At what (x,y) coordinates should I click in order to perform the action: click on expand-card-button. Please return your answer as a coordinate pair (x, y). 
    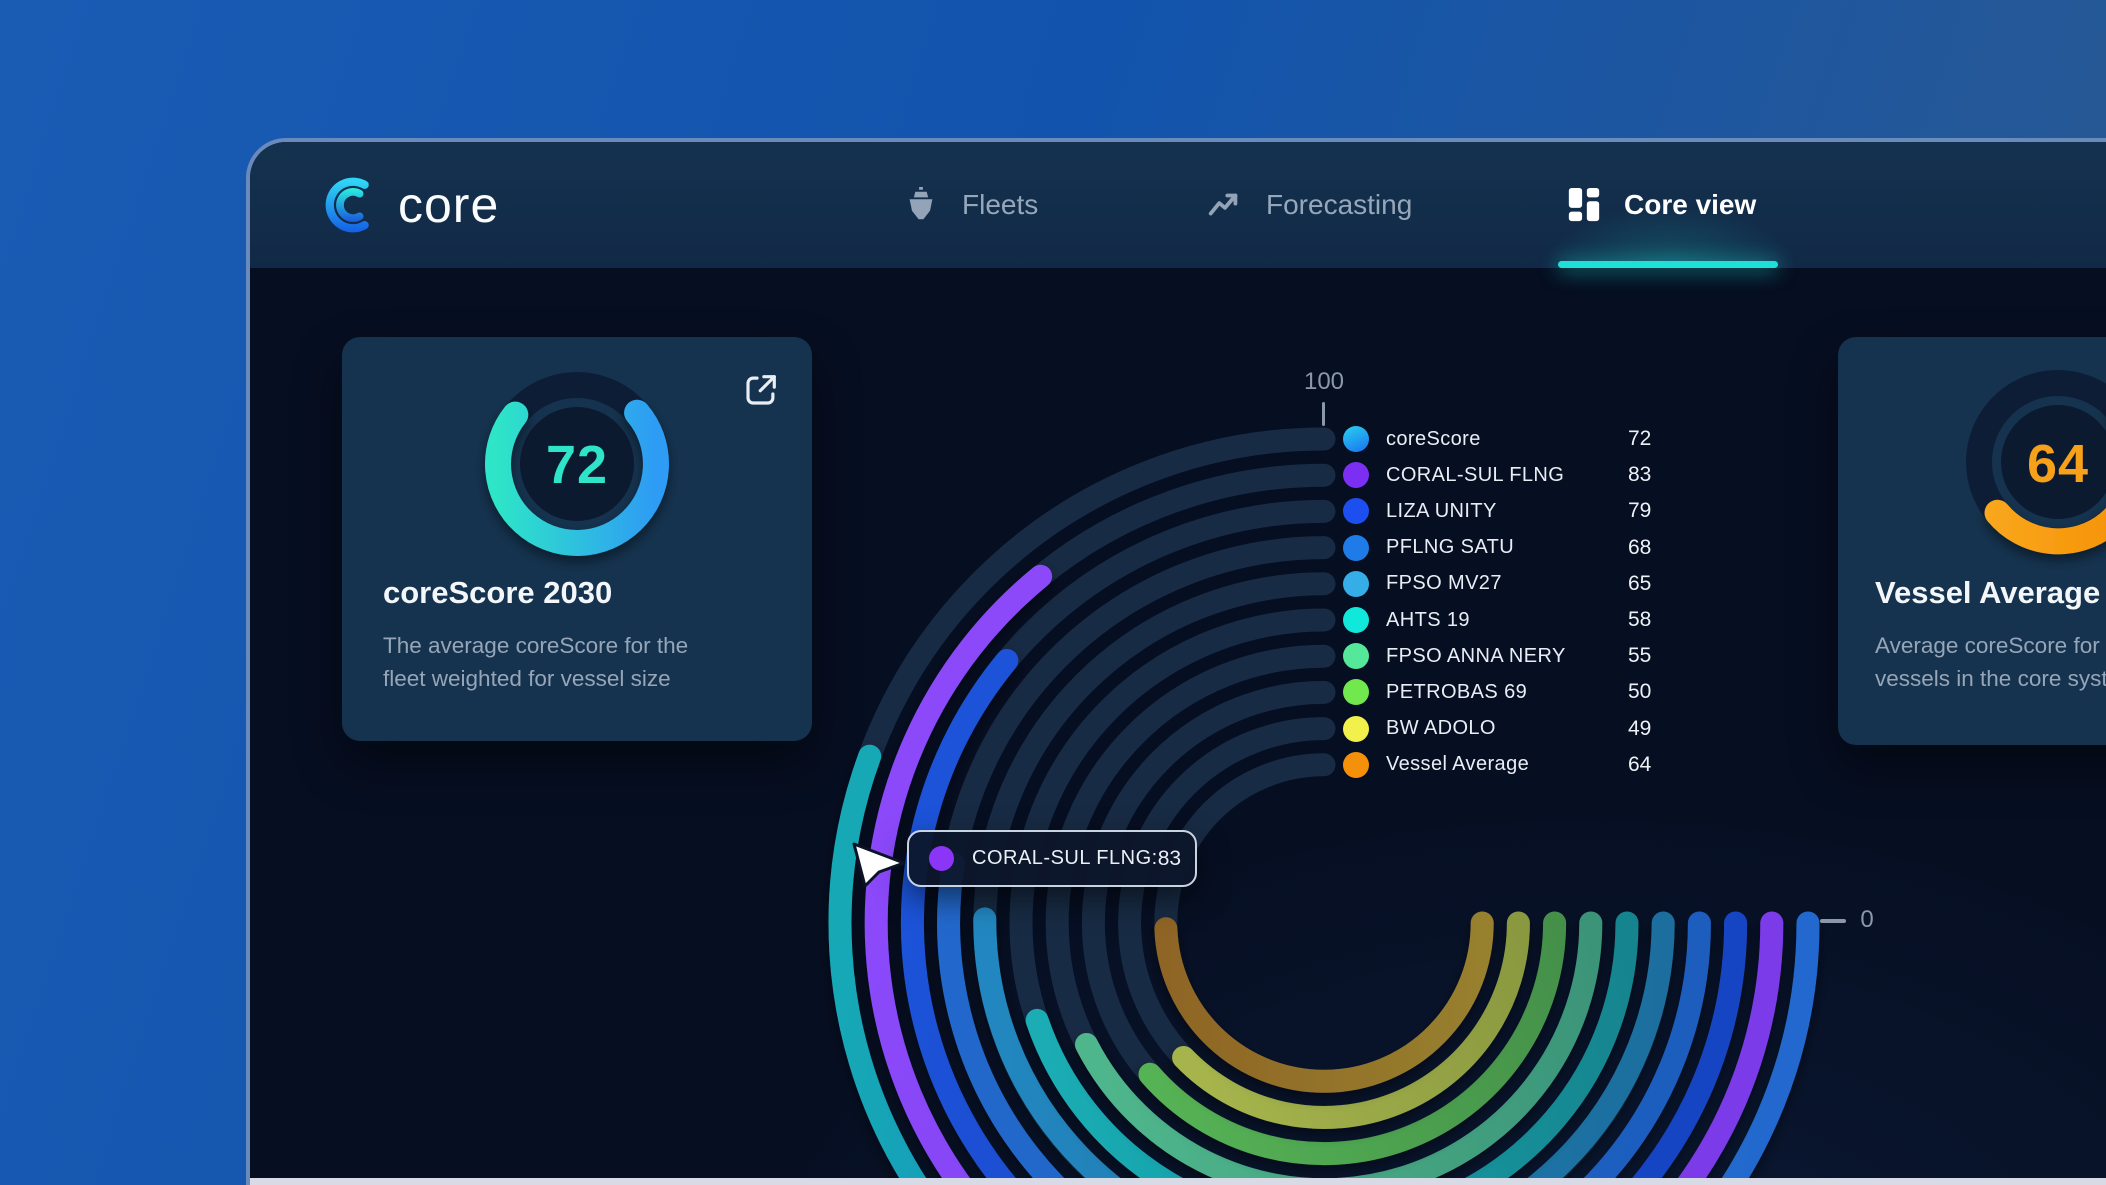
    Looking at the image, I should click on (761, 390).